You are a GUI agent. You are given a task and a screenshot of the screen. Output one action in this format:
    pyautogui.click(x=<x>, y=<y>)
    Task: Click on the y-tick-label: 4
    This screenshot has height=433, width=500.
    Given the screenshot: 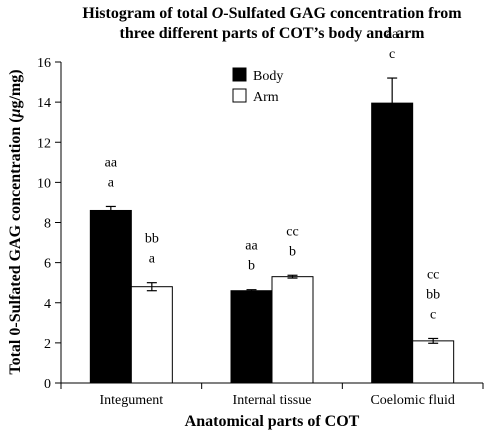 What is the action you would take?
    pyautogui.click(x=47, y=304)
    